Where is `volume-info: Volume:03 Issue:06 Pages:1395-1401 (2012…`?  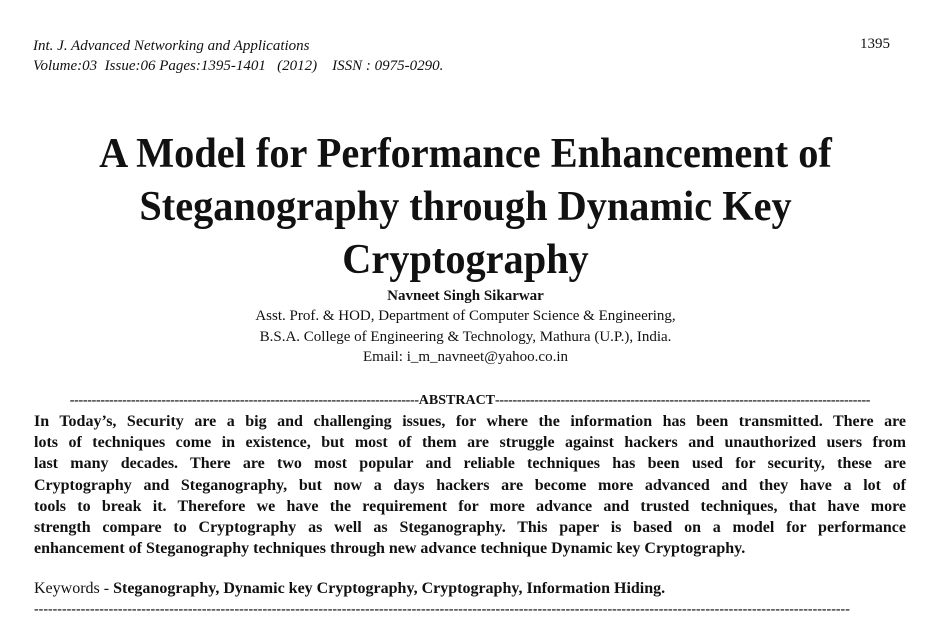 volume-info: Volume:03 Issue:06 Pages:1395-1401 (2012… is located at coordinates (238, 66).